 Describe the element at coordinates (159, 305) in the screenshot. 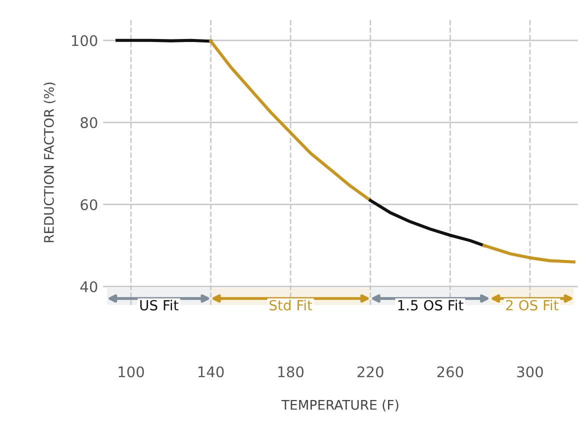

I see `band-label: US Fit` at that location.